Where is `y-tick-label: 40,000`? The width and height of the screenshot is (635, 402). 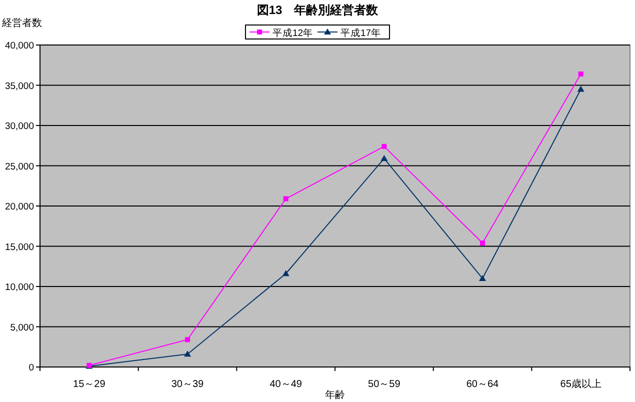 y-tick-label: 40,000 is located at coordinates (19, 46).